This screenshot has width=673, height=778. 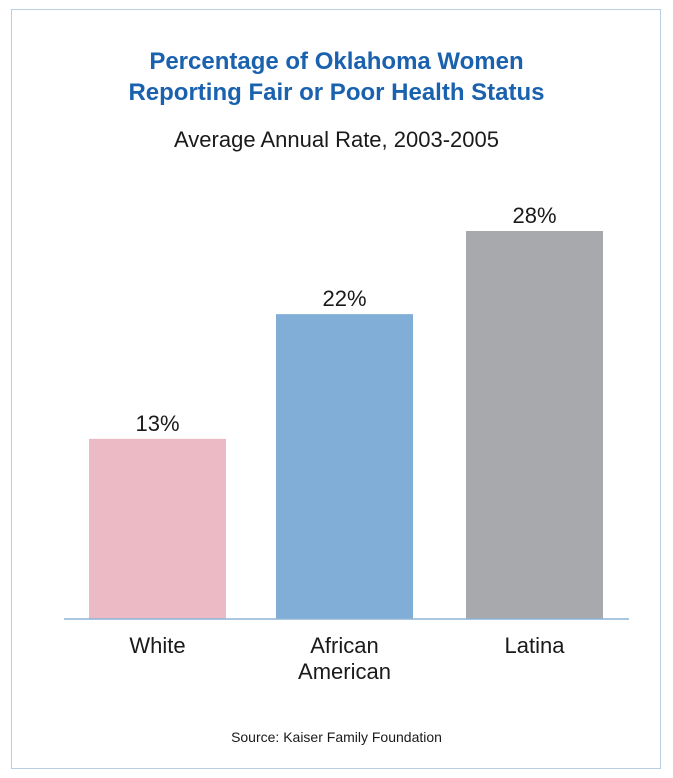 I want to click on category-label-1: African American, so click(x=344, y=658).